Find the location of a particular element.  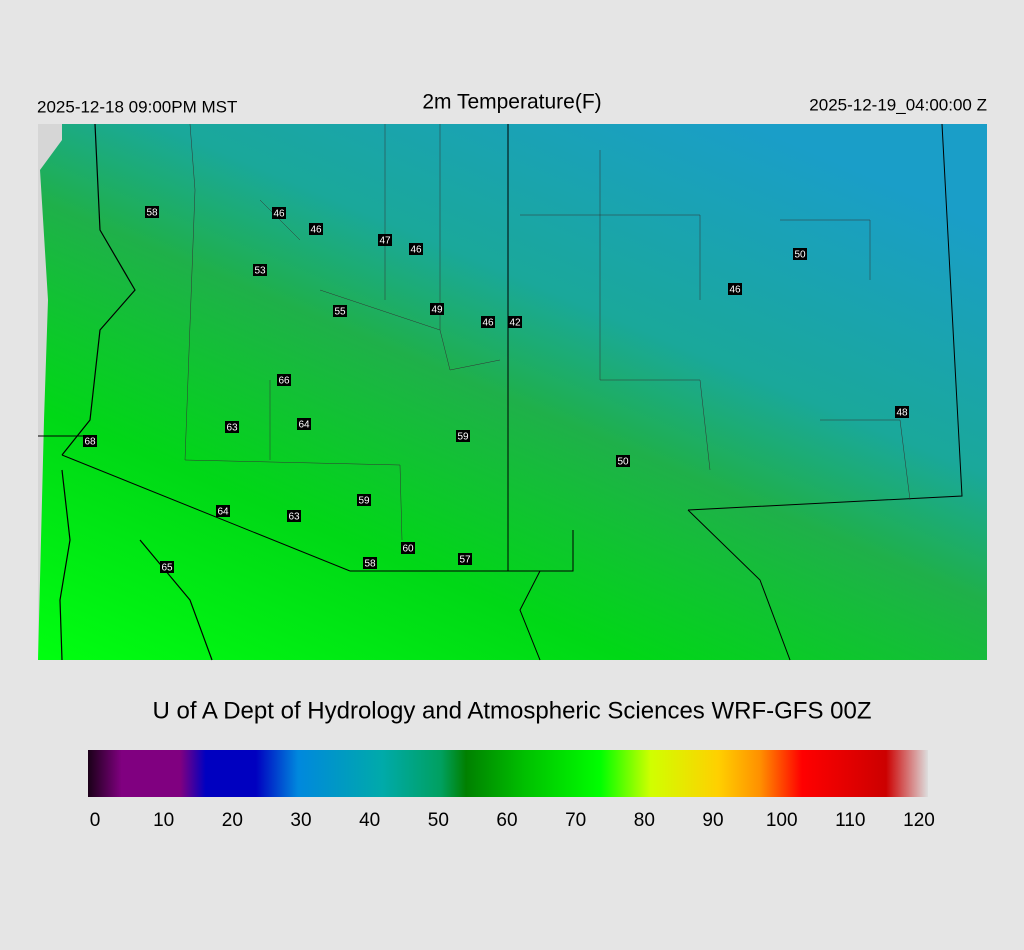

station-label: 48 is located at coordinates (902, 412).